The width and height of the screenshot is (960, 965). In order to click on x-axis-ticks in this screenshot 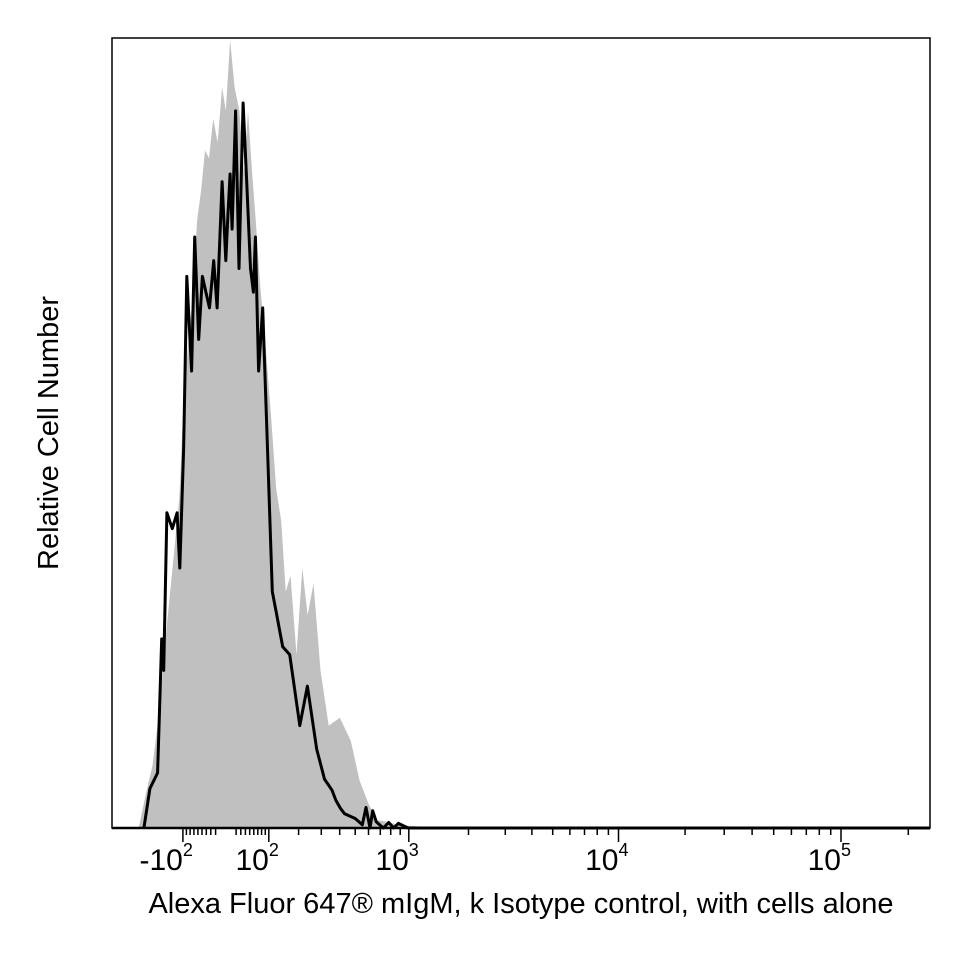, I will do `click(546, 835)`.